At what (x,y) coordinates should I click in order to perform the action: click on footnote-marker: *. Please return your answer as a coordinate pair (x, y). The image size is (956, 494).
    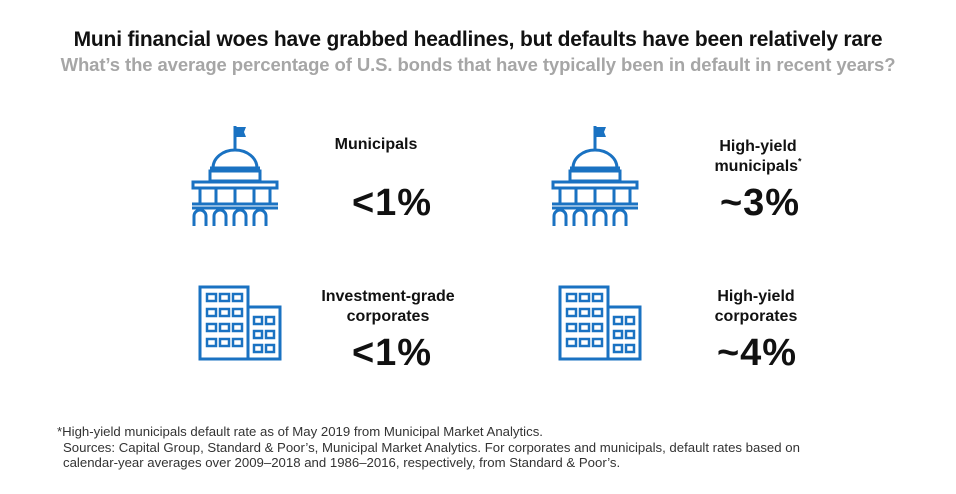
    Looking at the image, I should click on (800, 161).